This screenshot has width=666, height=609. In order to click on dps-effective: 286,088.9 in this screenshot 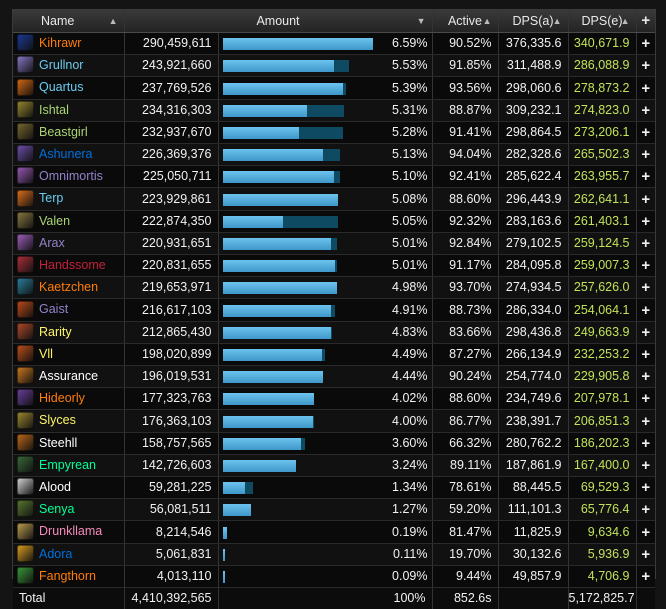, I will do `click(602, 66)`.